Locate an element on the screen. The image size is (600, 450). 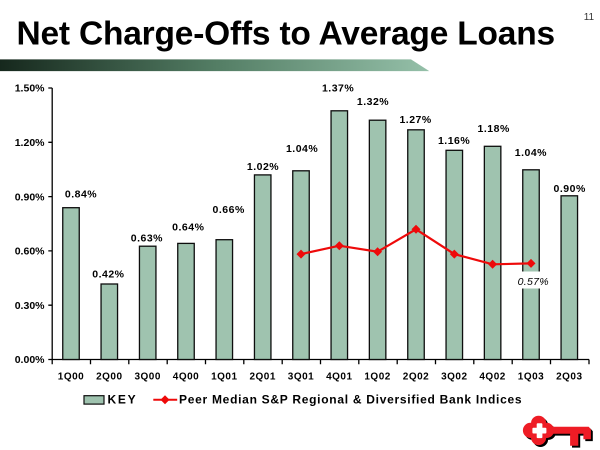
svg-text: 1Q00 is located at coordinates (71, 376).